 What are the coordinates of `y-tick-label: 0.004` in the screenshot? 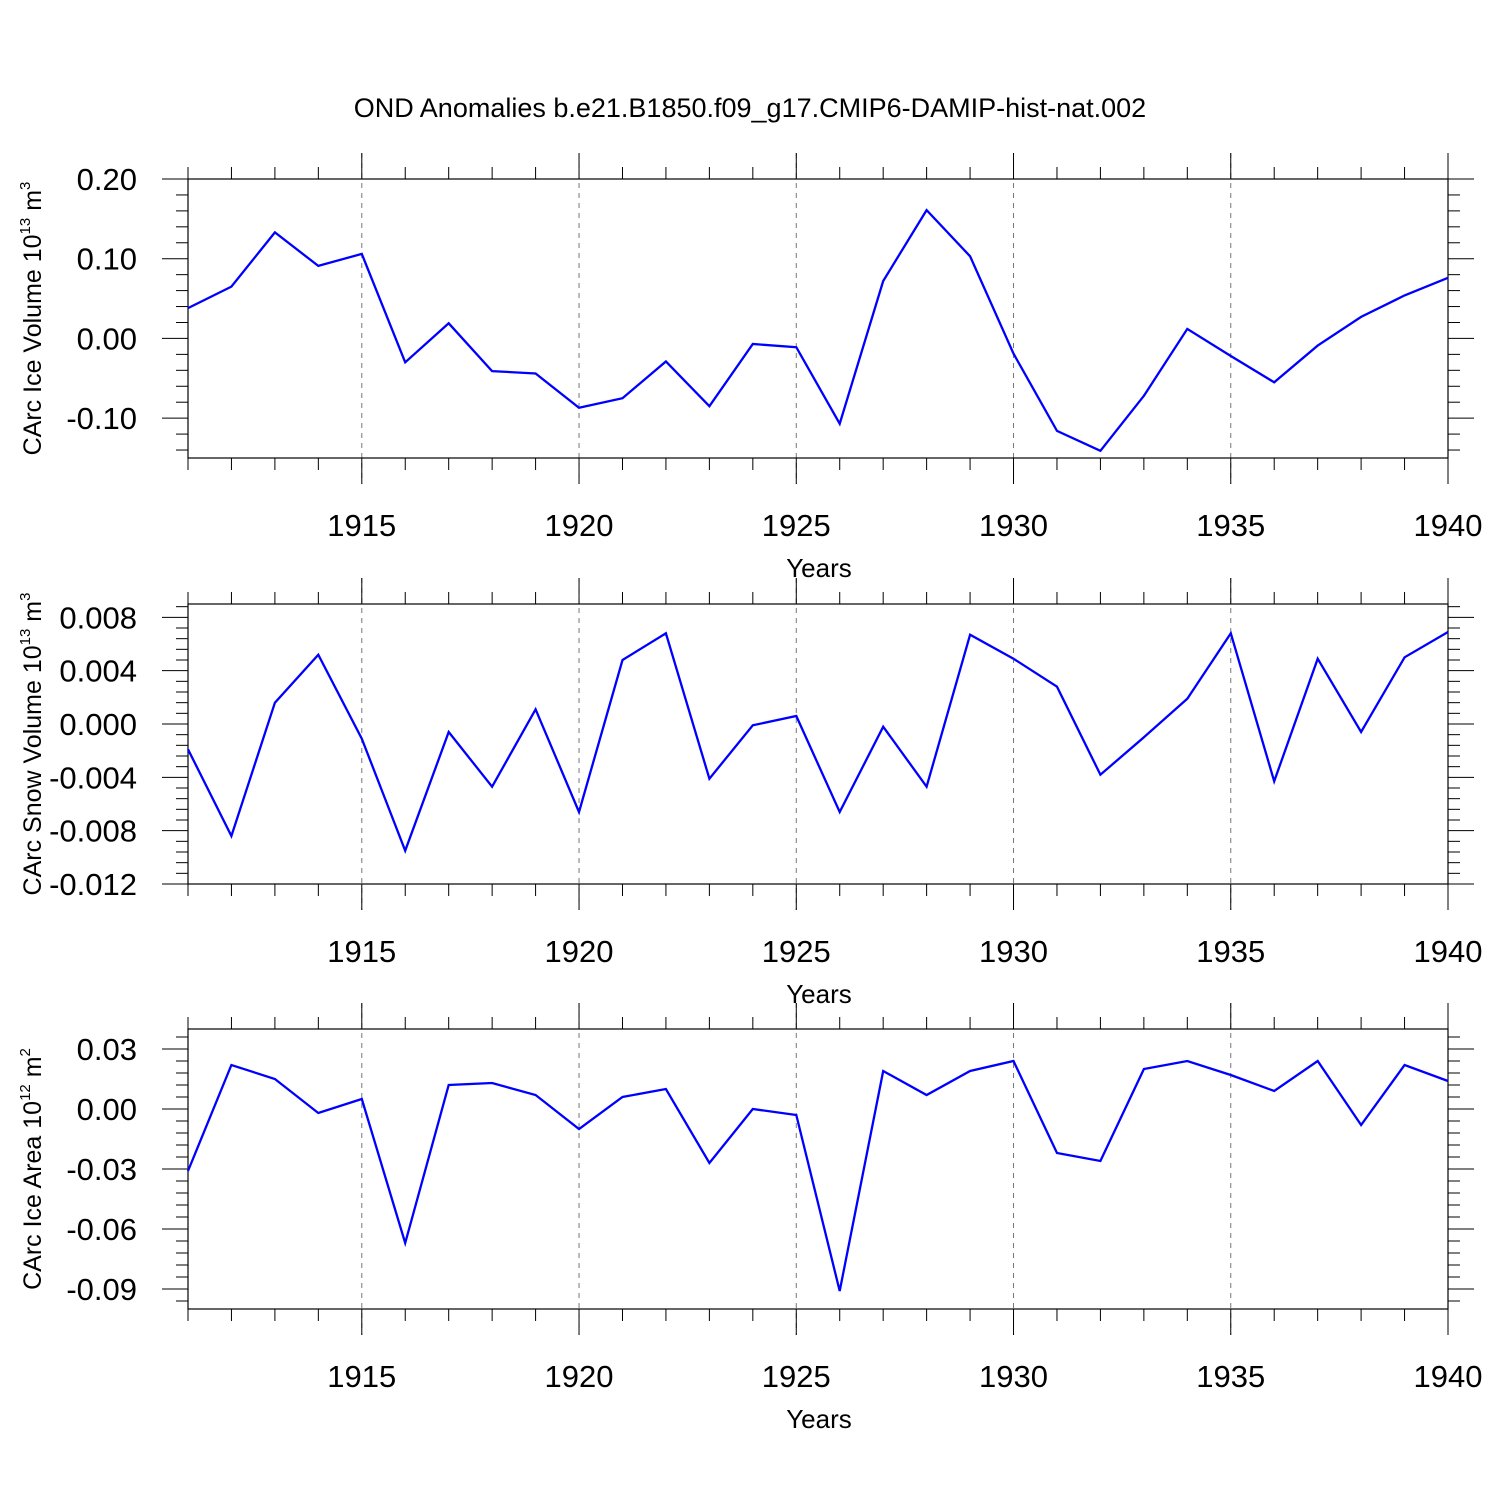 It's located at (98, 671).